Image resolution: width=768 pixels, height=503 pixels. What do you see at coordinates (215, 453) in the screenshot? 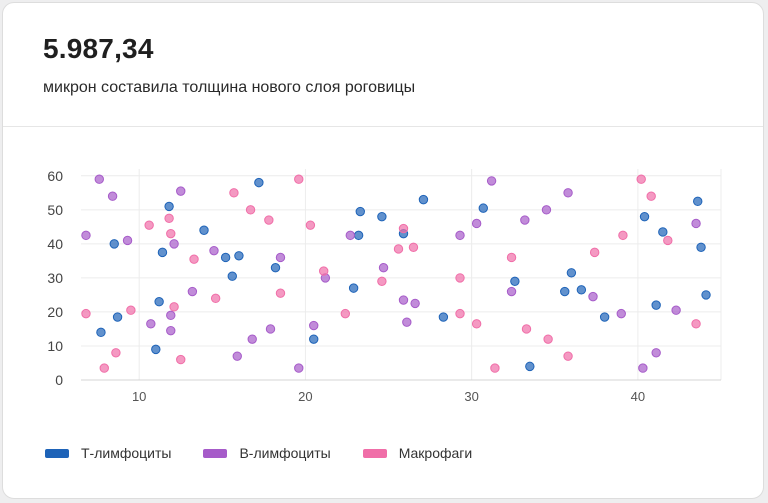
I see `legend-swatch-b-cells` at bounding box center [215, 453].